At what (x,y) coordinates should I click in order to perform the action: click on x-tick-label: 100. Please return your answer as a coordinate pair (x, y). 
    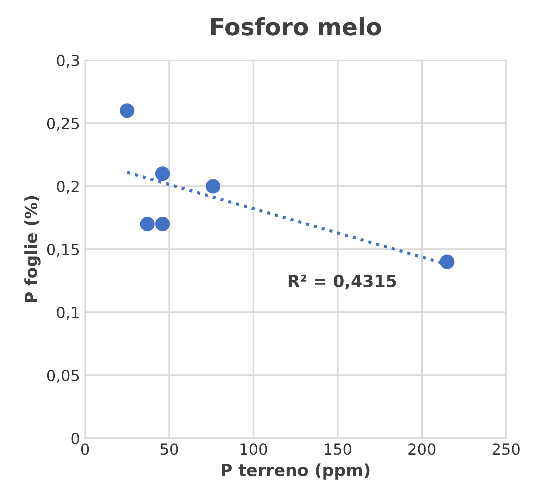
    Looking at the image, I should click on (254, 450).